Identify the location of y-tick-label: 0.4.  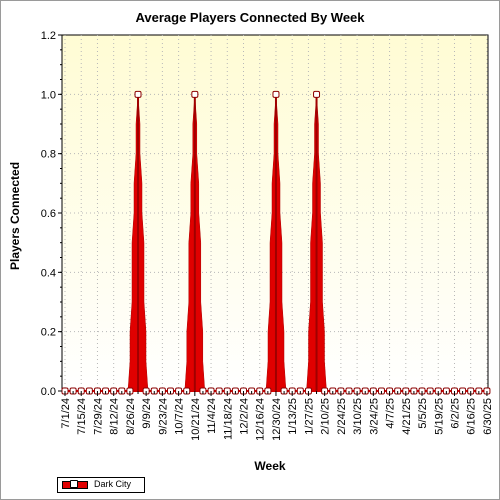
(48, 273).